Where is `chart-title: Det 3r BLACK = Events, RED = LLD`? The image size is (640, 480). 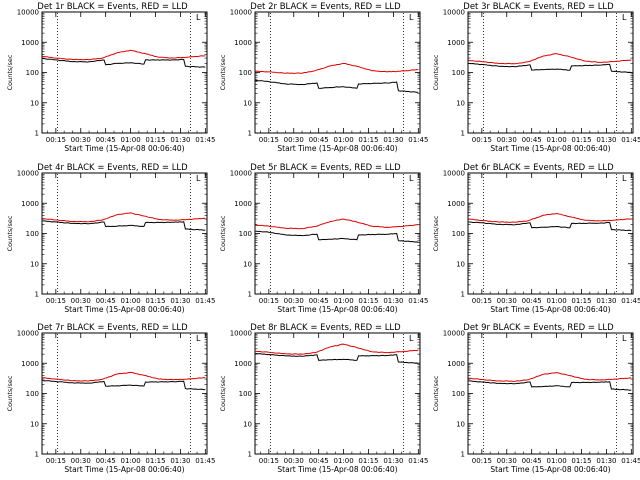 chart-title: Det 3r BLACK = Events, RED = LLD is located at coordinates (538, 7).